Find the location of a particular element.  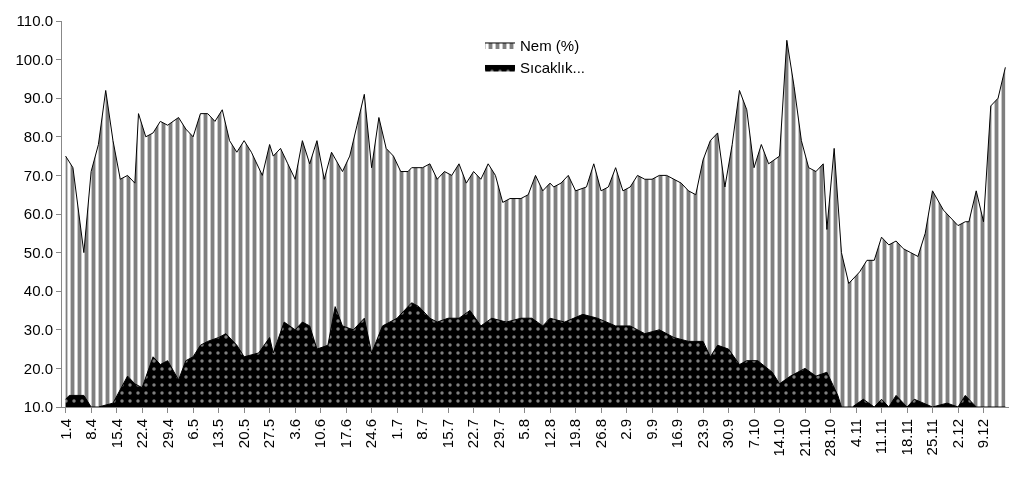

x-tick-label: 13.5 is located at coordinates (218, 434).